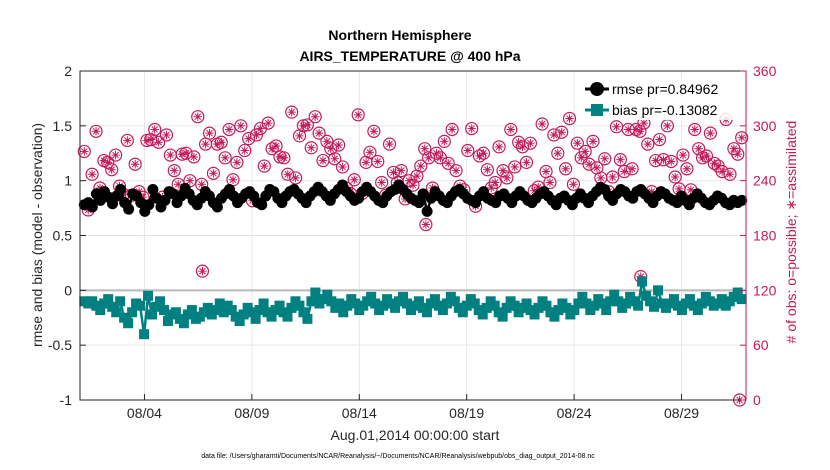 The height and width of the screenshot is (470, 830). Describe the element at coordinates (665, 89) in the screenshot. I see `legend-rmse-label: rmse pr=0.84962` at that location.